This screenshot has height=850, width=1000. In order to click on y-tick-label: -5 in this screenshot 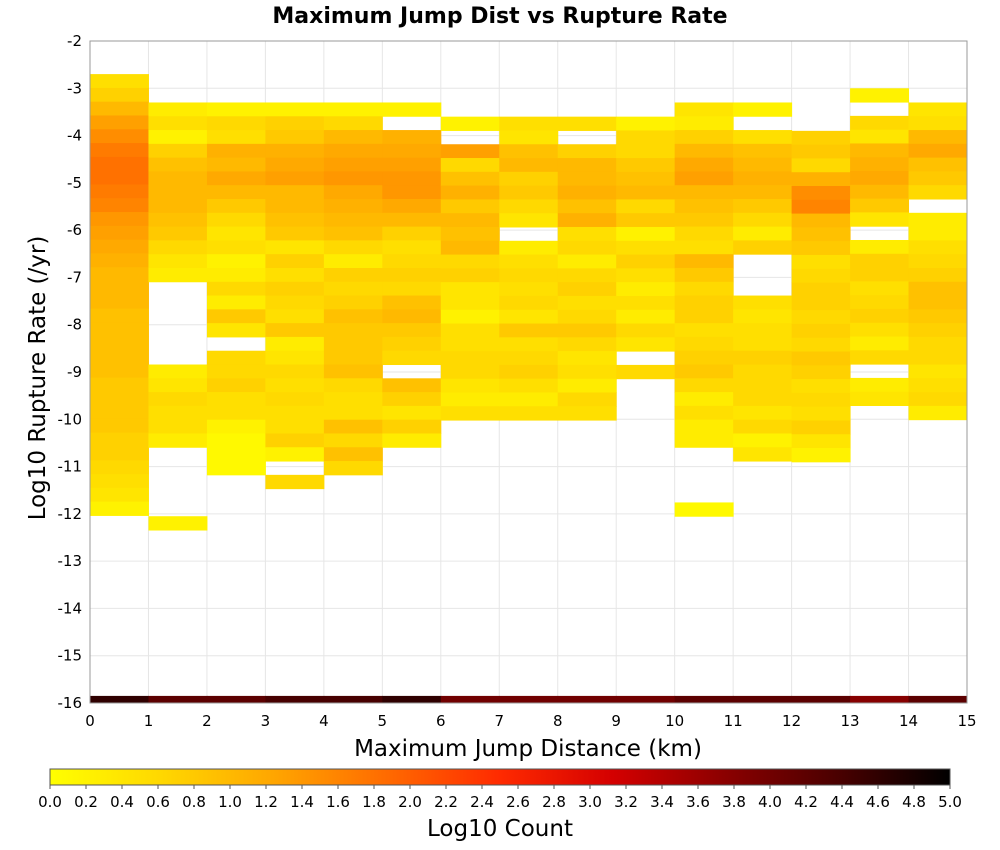, I will do `click(74, 183)`.